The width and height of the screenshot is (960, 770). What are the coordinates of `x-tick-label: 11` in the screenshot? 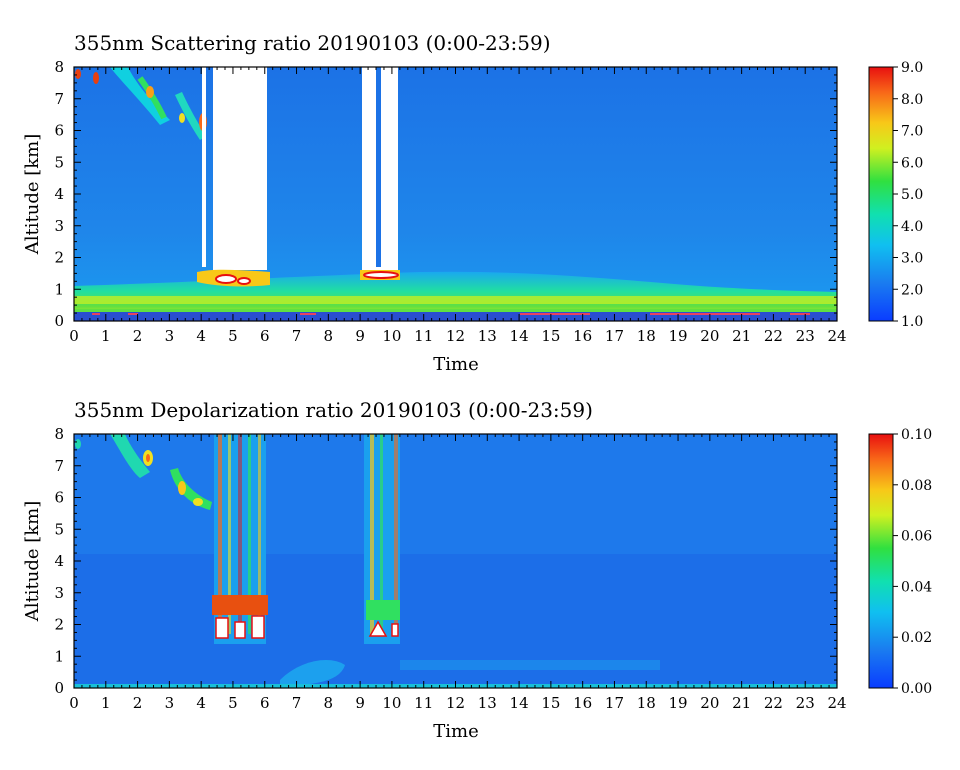 It's located at (423, 336).